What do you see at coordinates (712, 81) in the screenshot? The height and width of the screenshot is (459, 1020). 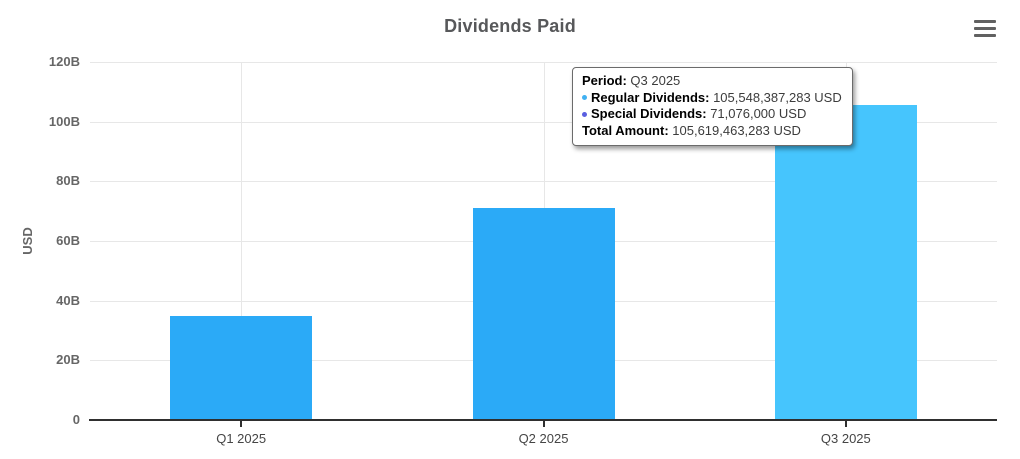 I see `tooltip-row: Period: Q3 2025` at bounding box center [712, 81].